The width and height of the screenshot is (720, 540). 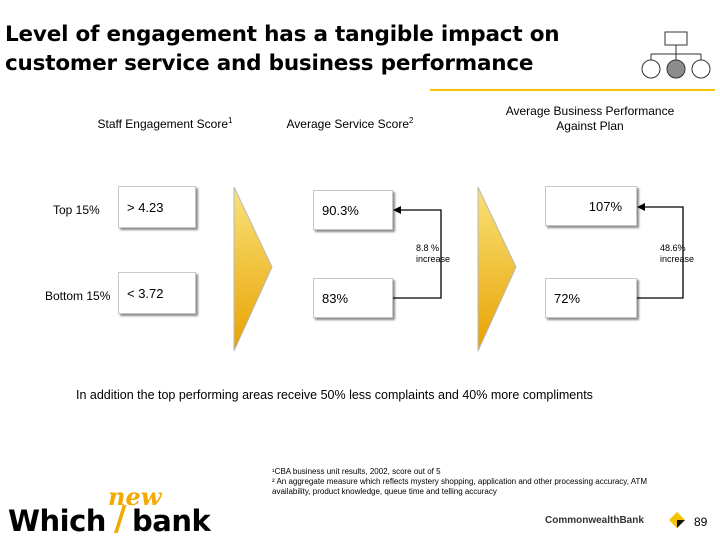 What do you see at coordinates (677, 520) in the screenshot?
I see `commonwealth-diamond-icon` at bounding box center [677, 520].